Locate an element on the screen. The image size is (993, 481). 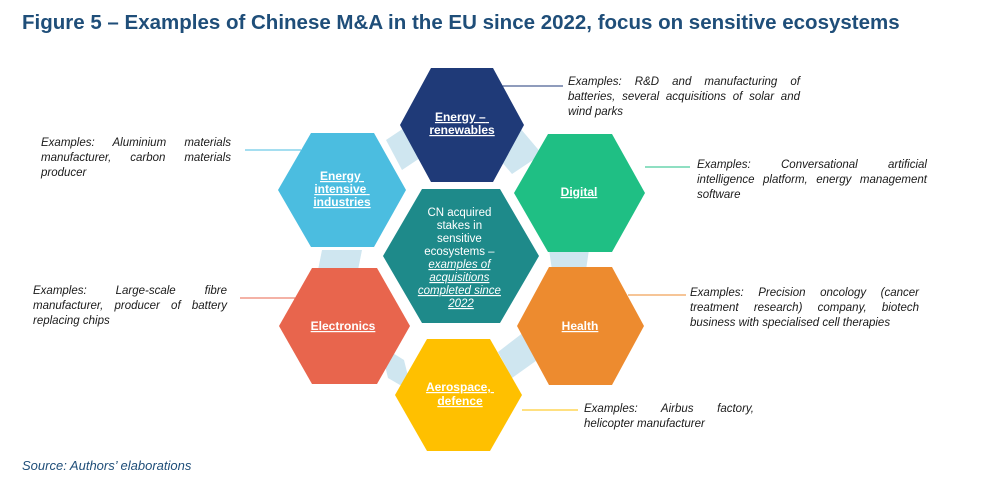
center-line: CN acquired is located at coordinates (459, 213).